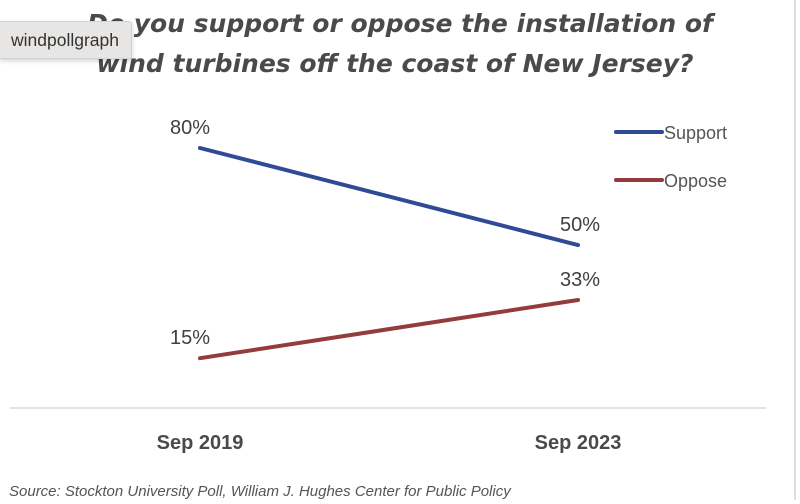 The height and width of the screenshot is (504, 800). Describe the element at coordinates (190, 128) in the screenshot. I see `data-label-support-sep-2019: 80%` at that location.